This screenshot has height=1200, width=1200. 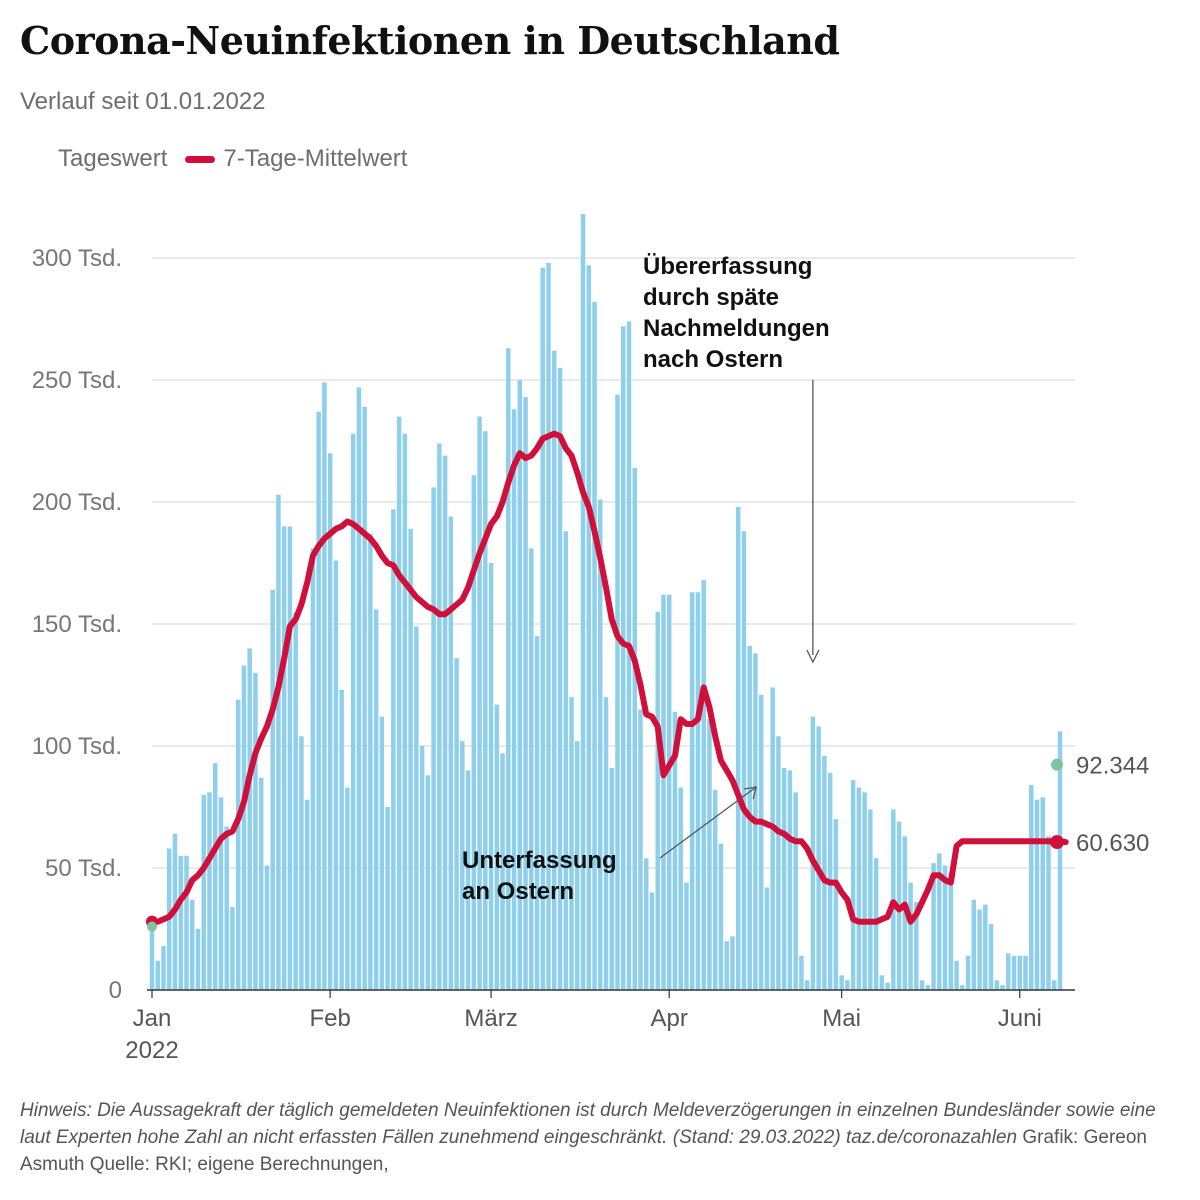 What do you see at coordinates (232, 159) in the screenshot?
I see `legend: Tageswert 7-Tage-Mittelwert` at bounding box center [232, 159].